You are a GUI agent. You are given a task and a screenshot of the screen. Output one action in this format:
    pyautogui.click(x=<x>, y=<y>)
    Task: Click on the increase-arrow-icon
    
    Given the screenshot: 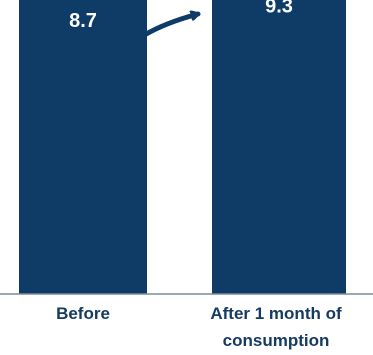 What is the action you would take?
    pyautogui.click(x=153, y=41)
    